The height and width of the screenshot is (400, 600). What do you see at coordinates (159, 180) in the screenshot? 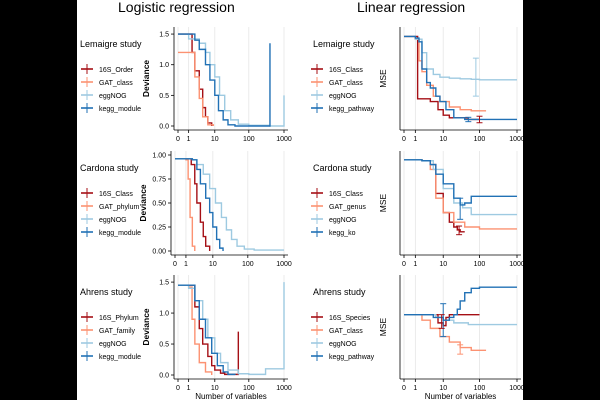
I see `y-tick-label: 0.75` at bounding box center [159, 180].